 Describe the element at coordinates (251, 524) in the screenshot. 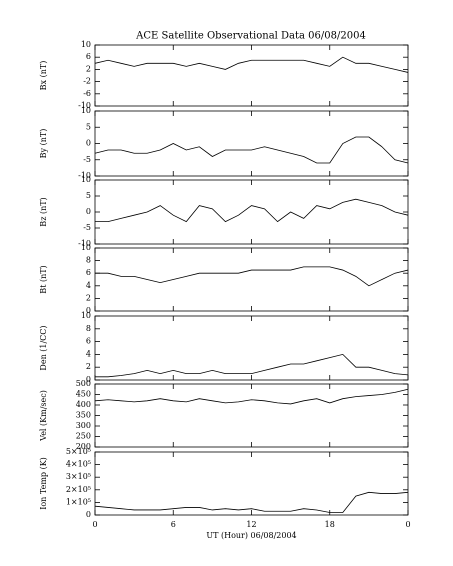

I see `x-tick-label: 12` at that location.